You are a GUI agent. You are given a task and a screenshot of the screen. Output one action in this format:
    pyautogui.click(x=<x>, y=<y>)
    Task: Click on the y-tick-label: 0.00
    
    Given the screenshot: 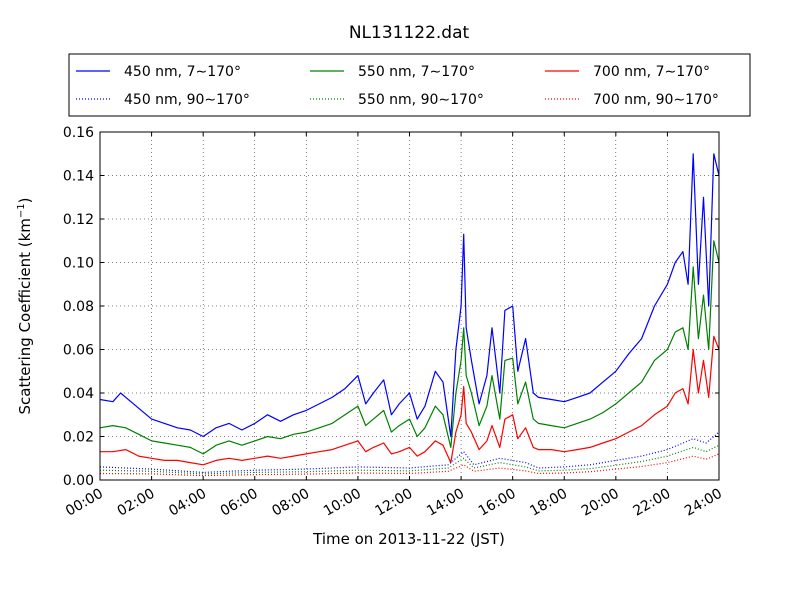 What is the action you would take?
    pyautogui.click(x=78, y=481)
    